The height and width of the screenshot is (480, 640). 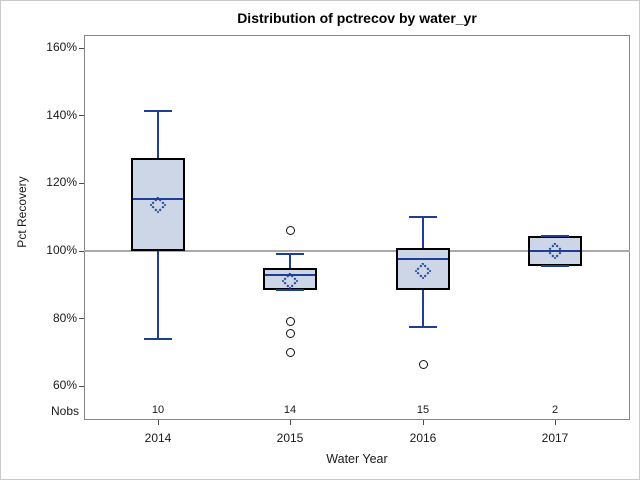 I want to click on y-tick-label: 60%, so click(x=64, y=385).